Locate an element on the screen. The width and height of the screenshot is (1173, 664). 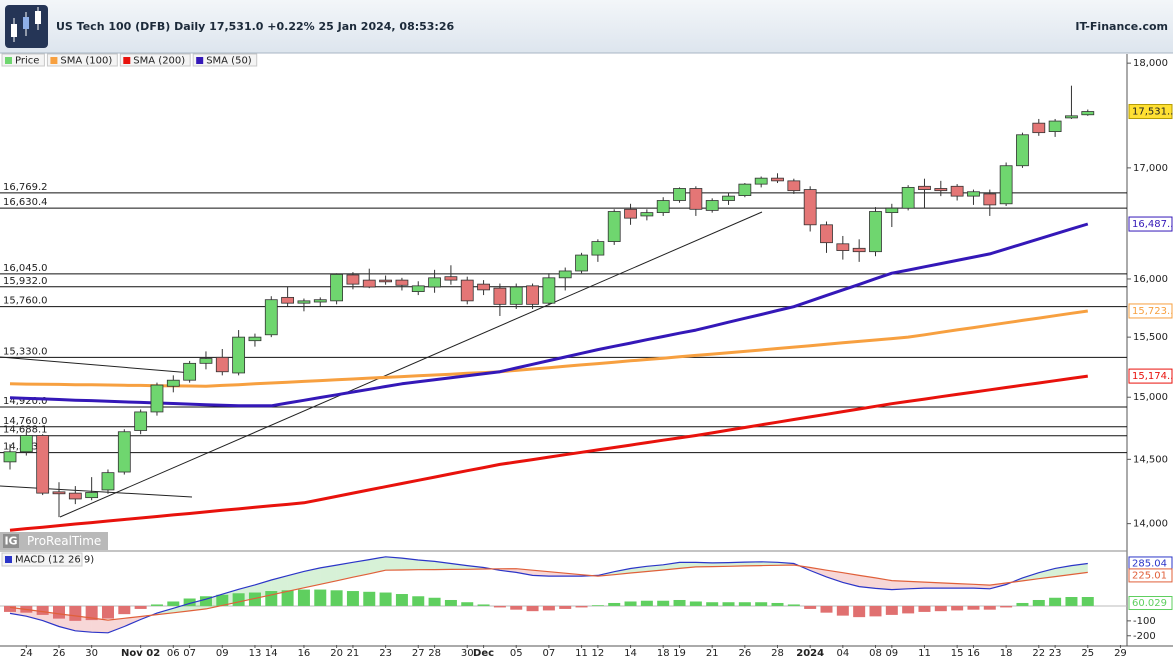
legend-label: SMA (100) is located at coordinates (86, 61).